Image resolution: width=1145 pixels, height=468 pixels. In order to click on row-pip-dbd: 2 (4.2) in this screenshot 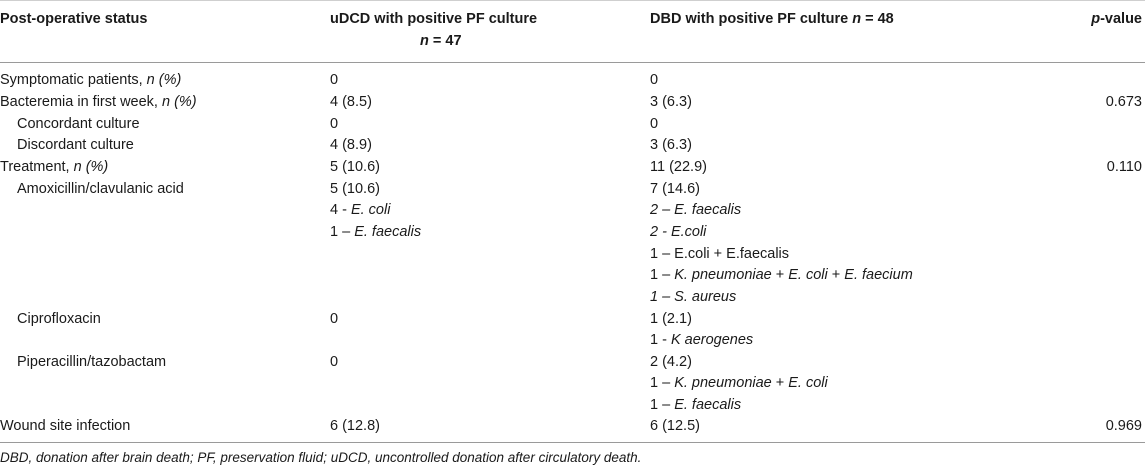, I will do `click(671, 362)`.